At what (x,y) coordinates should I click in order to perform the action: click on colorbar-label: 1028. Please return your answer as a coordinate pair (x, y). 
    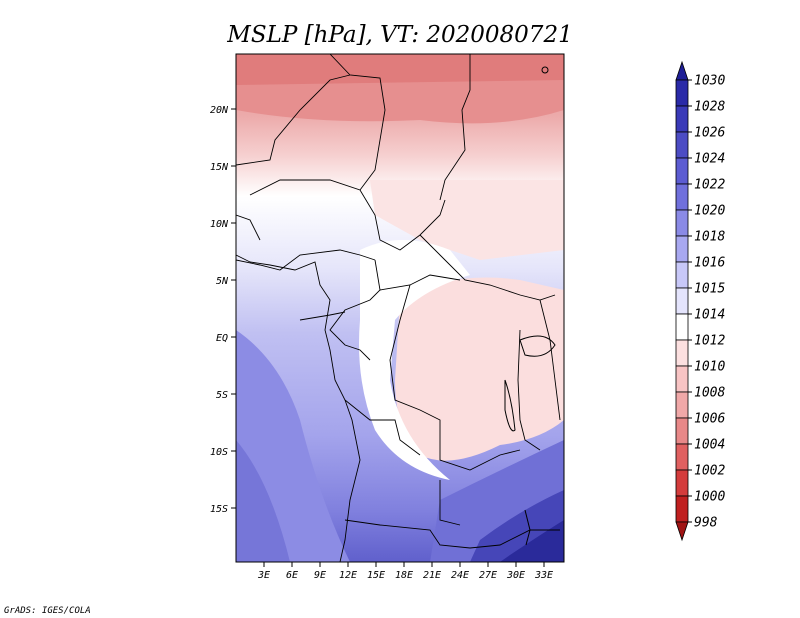
    Looking at the image, I should click on (709, 107).